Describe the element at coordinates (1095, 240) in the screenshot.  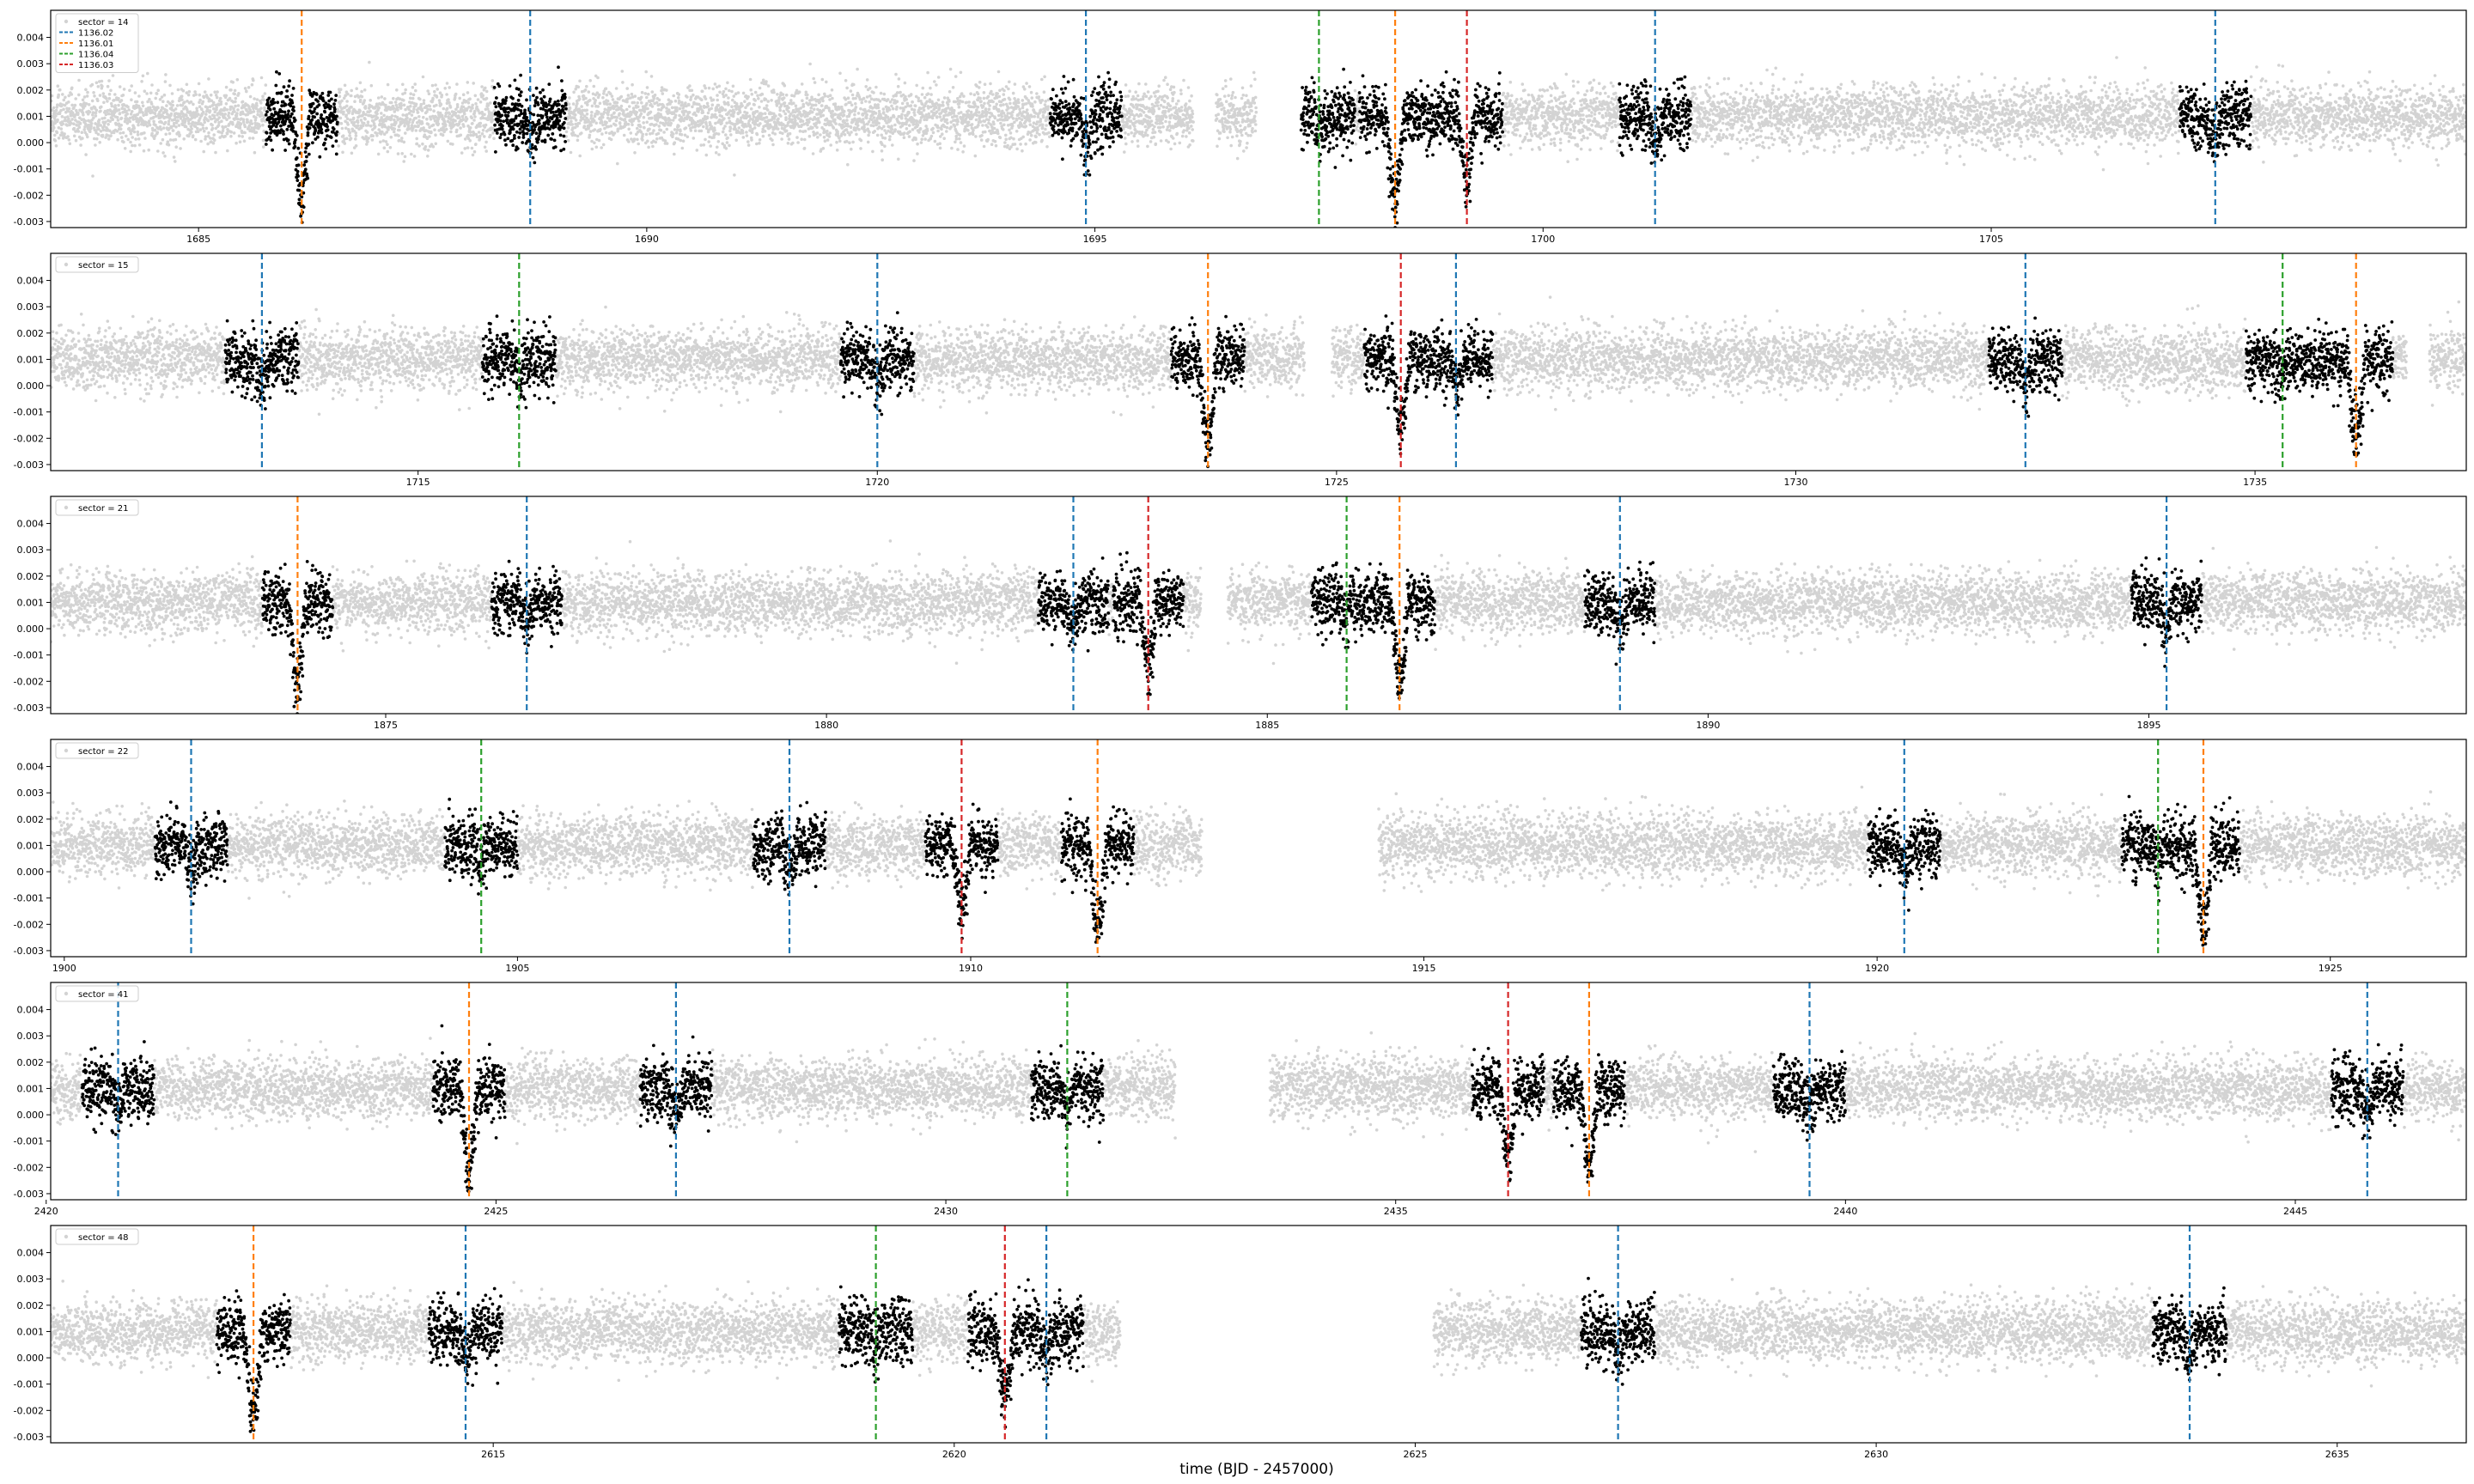
I see `x-tick-label: 1695` at that location.